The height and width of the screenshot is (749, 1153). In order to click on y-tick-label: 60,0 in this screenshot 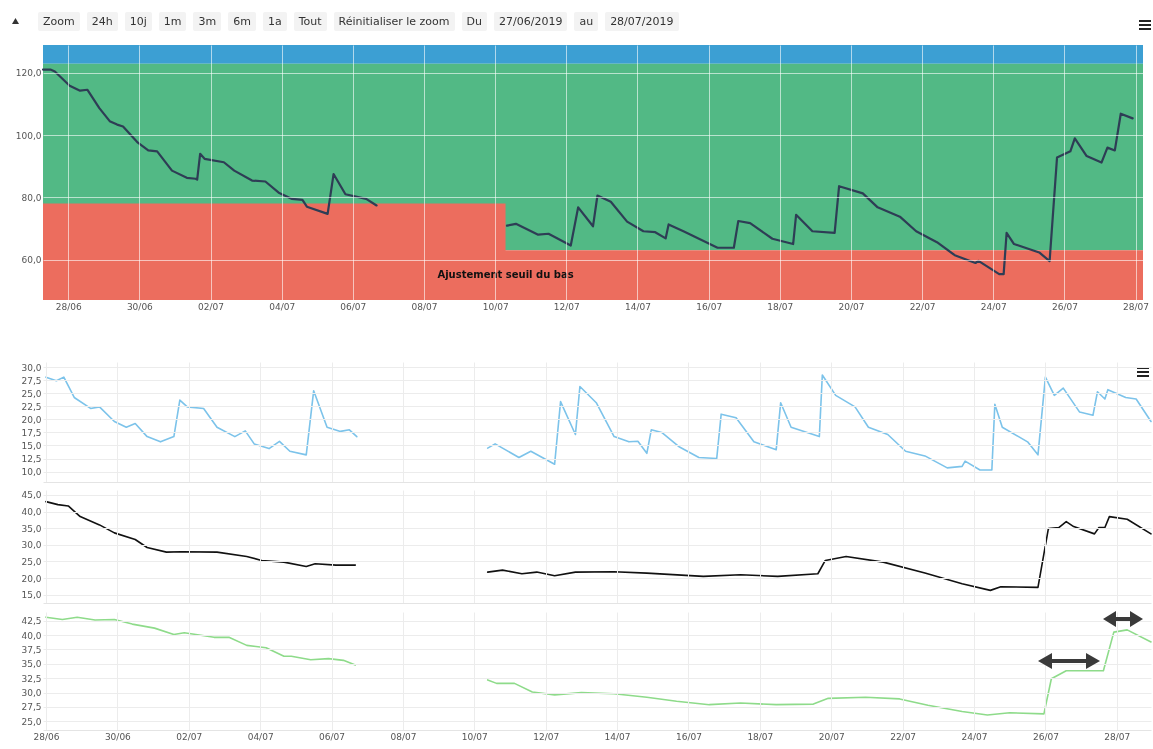, I will do `click(31, 260)`.